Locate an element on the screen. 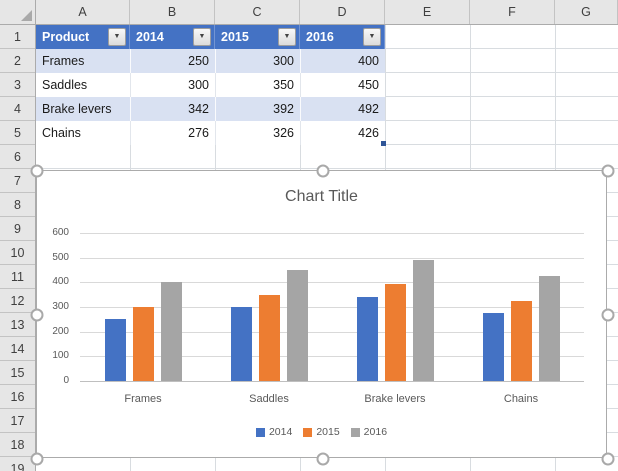 The height and width of the screenshot is (471, 618). bar-2014-frames is located at coordinates (115, 350).